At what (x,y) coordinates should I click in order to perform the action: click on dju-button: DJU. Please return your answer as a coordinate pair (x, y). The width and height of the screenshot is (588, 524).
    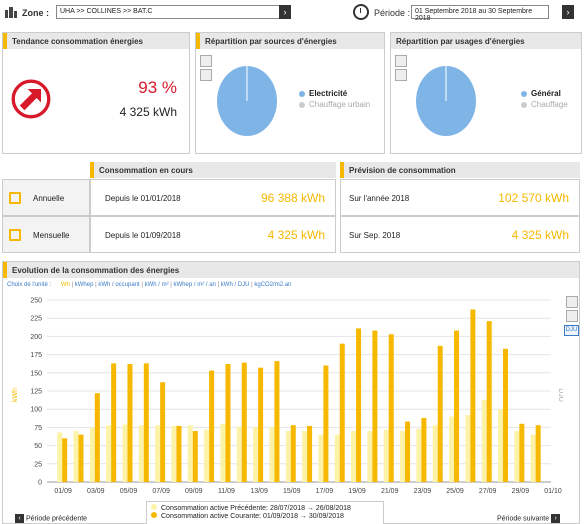
    Looking at the image, I should click on (571, 330).